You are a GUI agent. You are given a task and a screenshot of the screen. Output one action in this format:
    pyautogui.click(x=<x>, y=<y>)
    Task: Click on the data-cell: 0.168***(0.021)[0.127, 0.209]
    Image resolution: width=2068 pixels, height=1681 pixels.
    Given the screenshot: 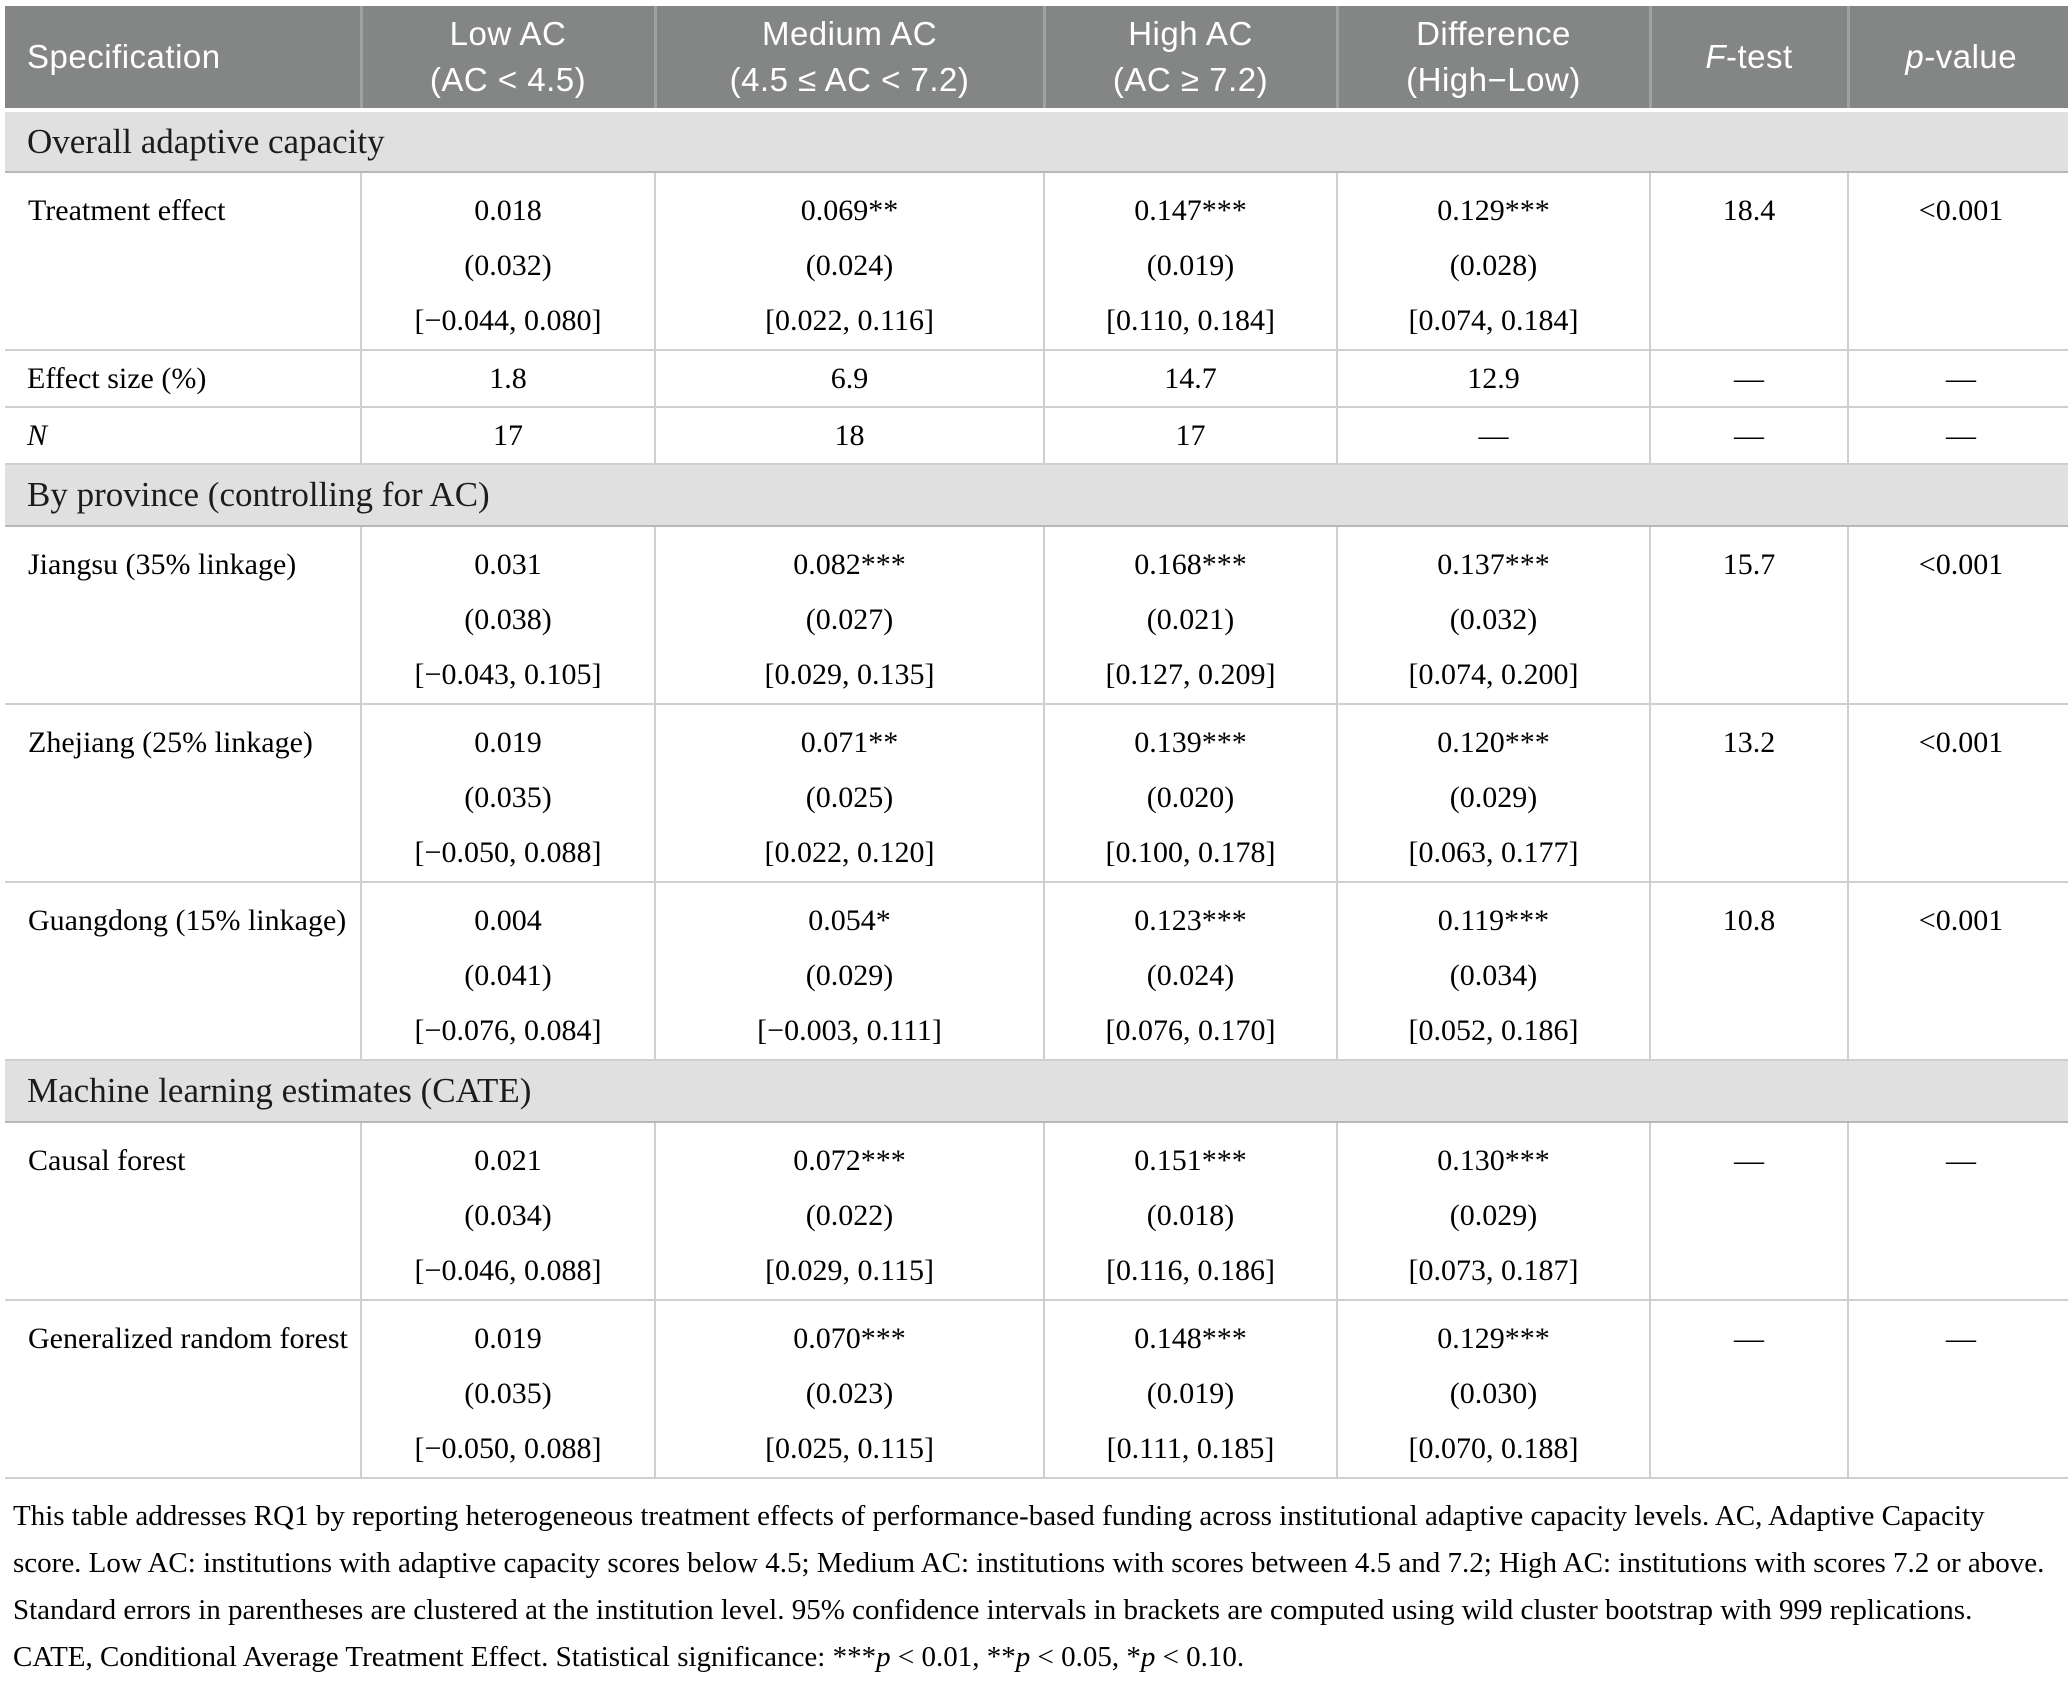 What is the action you would take?
    pyautogui.click(x=1190, y=615)
    